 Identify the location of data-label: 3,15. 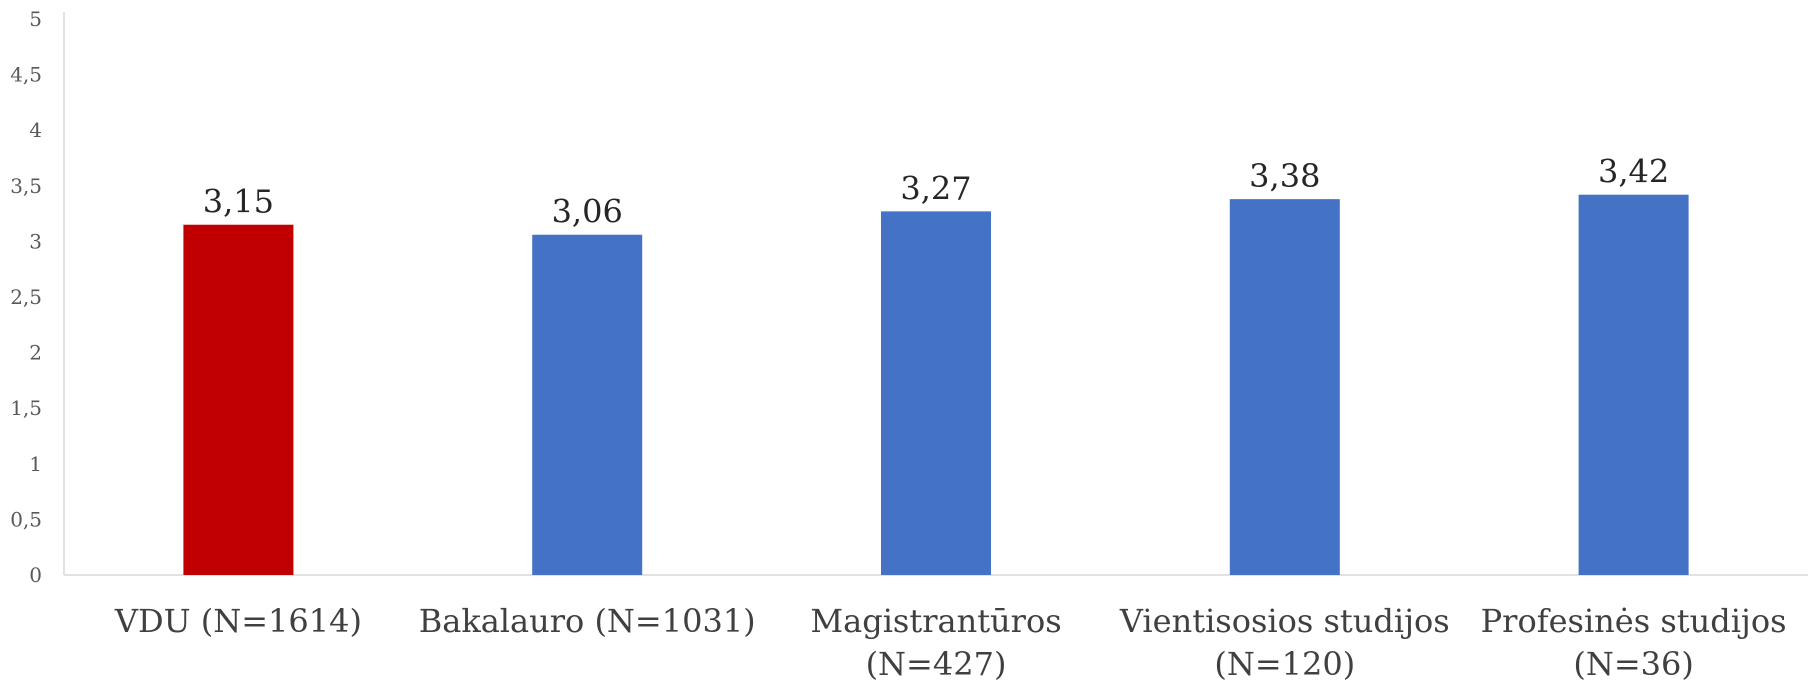
(238, 202).